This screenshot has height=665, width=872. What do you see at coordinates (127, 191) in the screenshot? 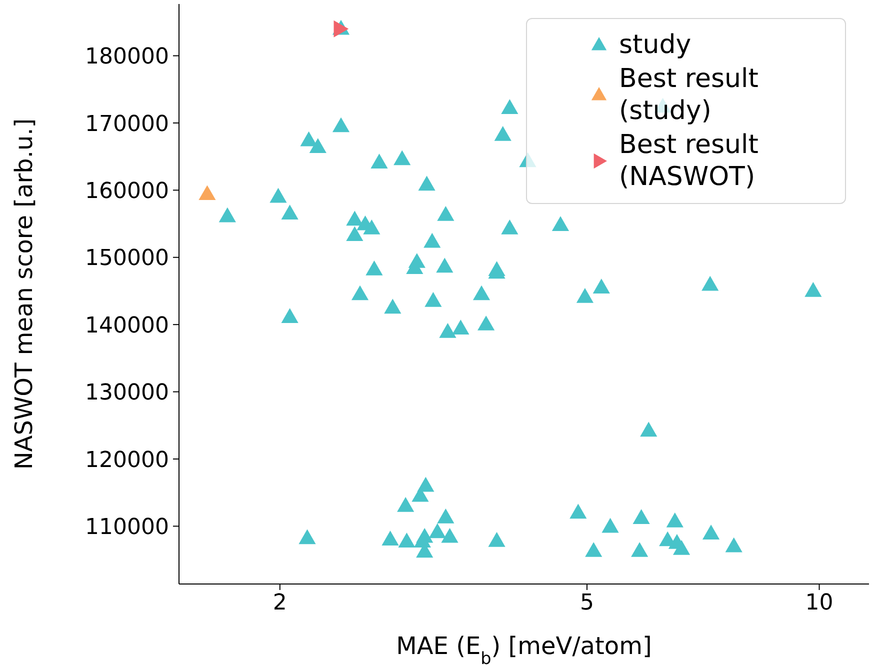
I see `y-tick-label: 160000` at bounding box center [127, 191].